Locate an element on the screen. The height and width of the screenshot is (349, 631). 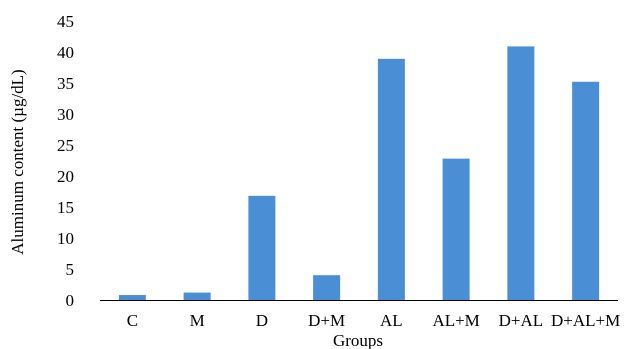
y-tick-label: 15 is located at coordinates (65, 207).